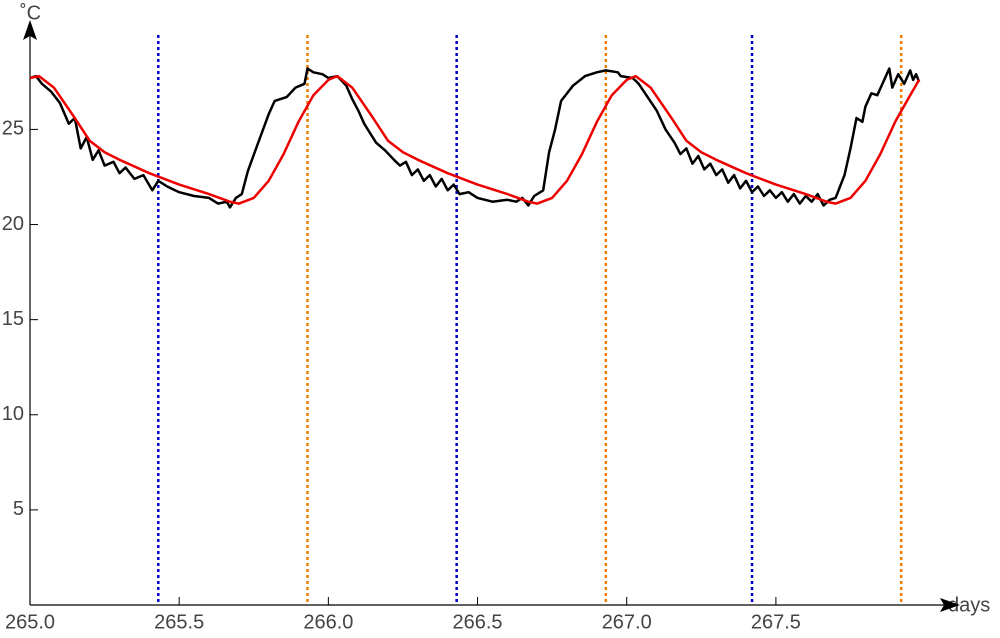 The height and width of the screenshot is (638, 1000). I want to click on x-axis-arrow, so click(950, 605).